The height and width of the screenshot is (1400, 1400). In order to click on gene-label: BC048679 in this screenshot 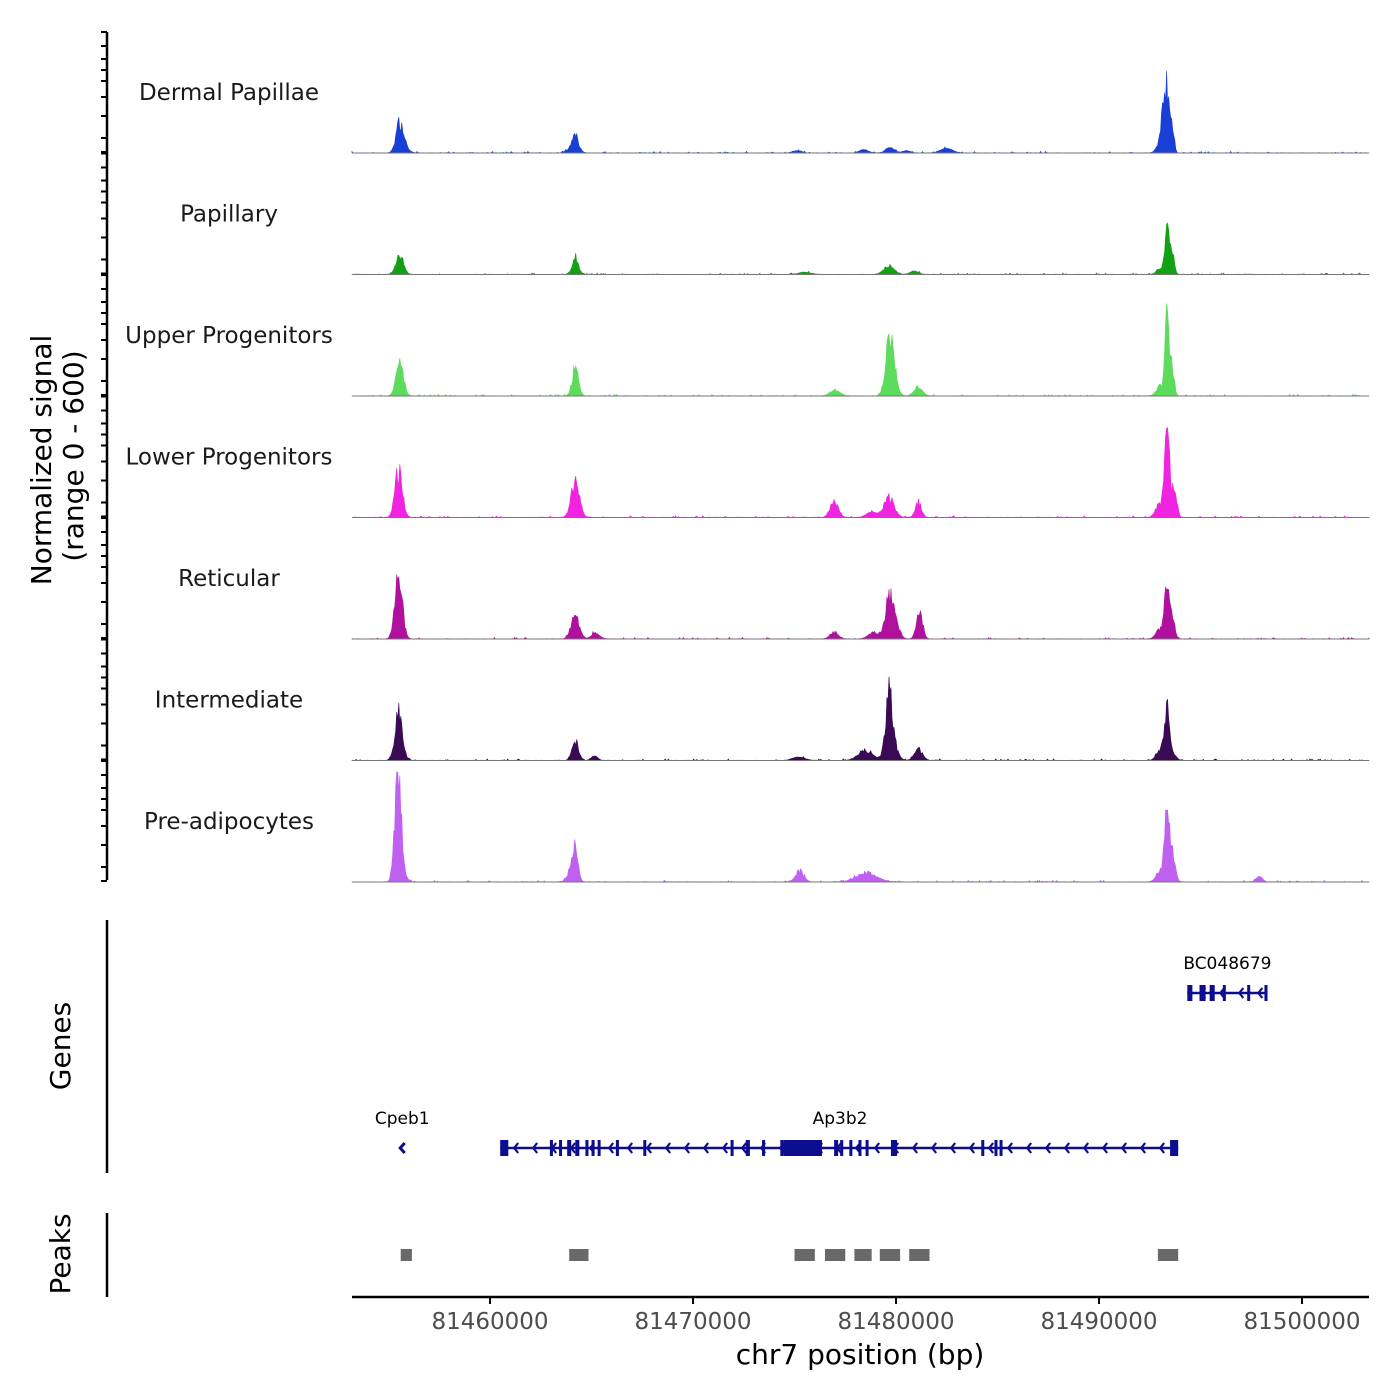, I will do `click(1227, 964)`.